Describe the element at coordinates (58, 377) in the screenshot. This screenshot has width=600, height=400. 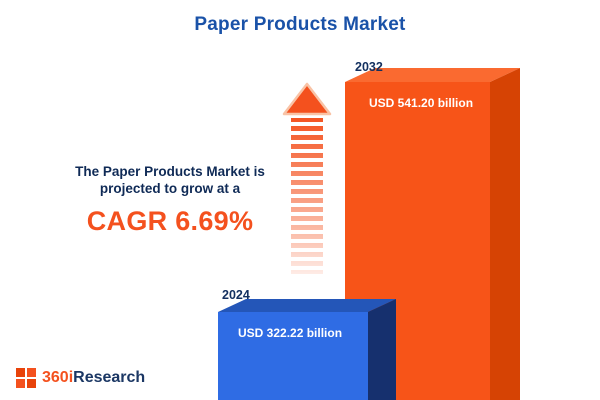
I see `logo-text-prefix: 360i` at that location.